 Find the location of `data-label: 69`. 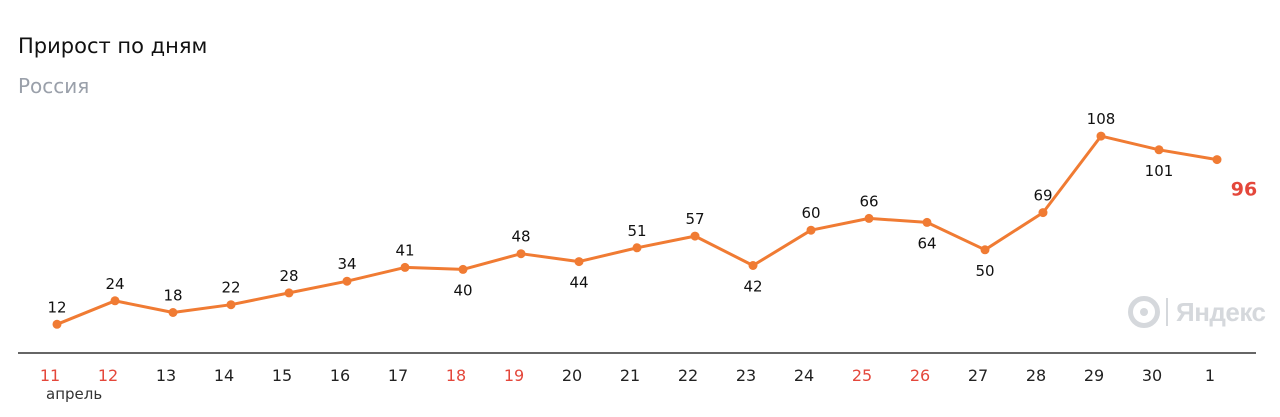

data-label: 69 is located at coordinates (1042, 196).